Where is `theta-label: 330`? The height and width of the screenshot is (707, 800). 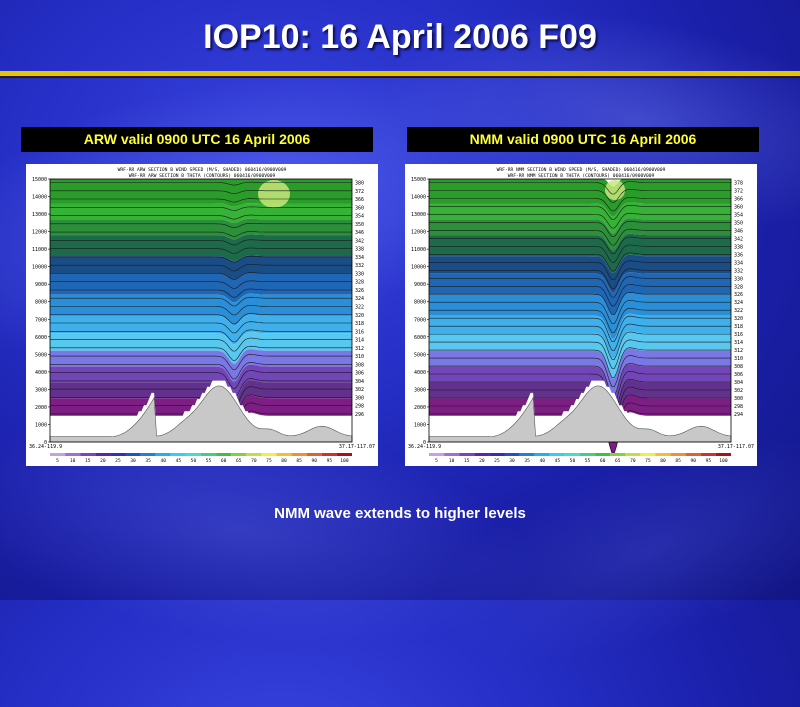 theta-label: 330 is located at coordinates (359, 274).